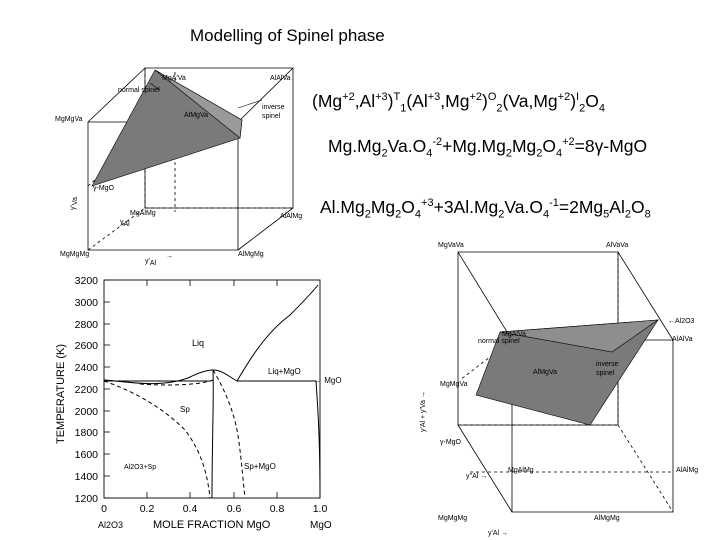 The image size is (720, 540). I want to click on label-al2o3: ←Al2O3, so click(681, 321).